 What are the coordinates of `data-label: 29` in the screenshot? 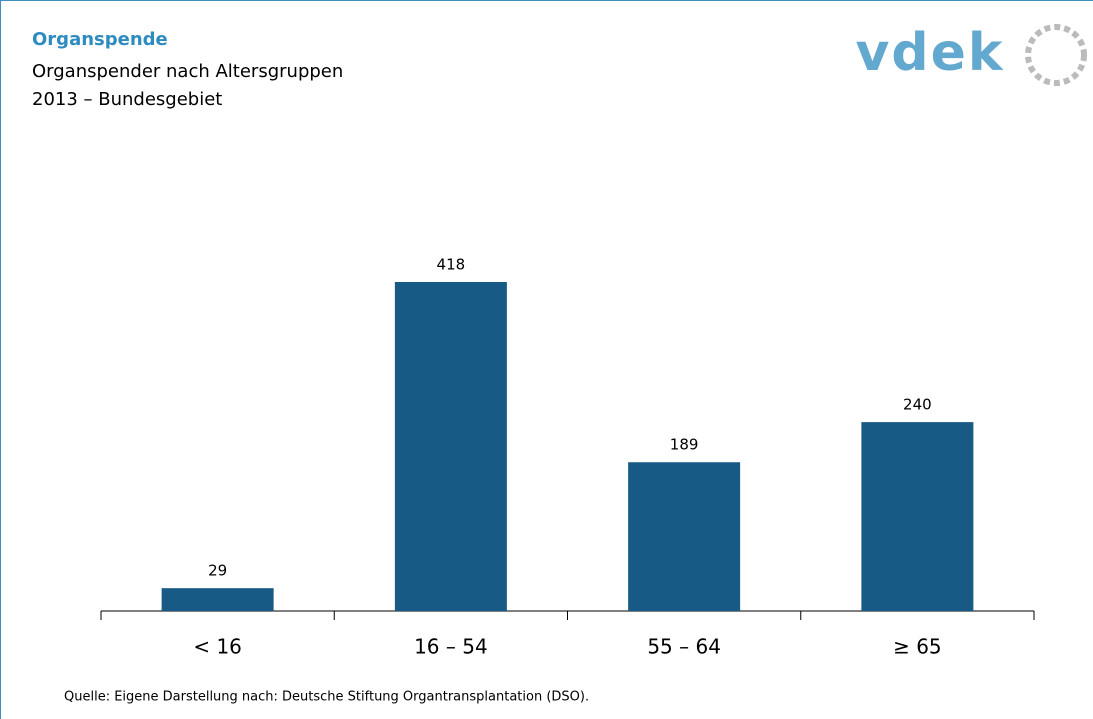 It's located at (217, 571).